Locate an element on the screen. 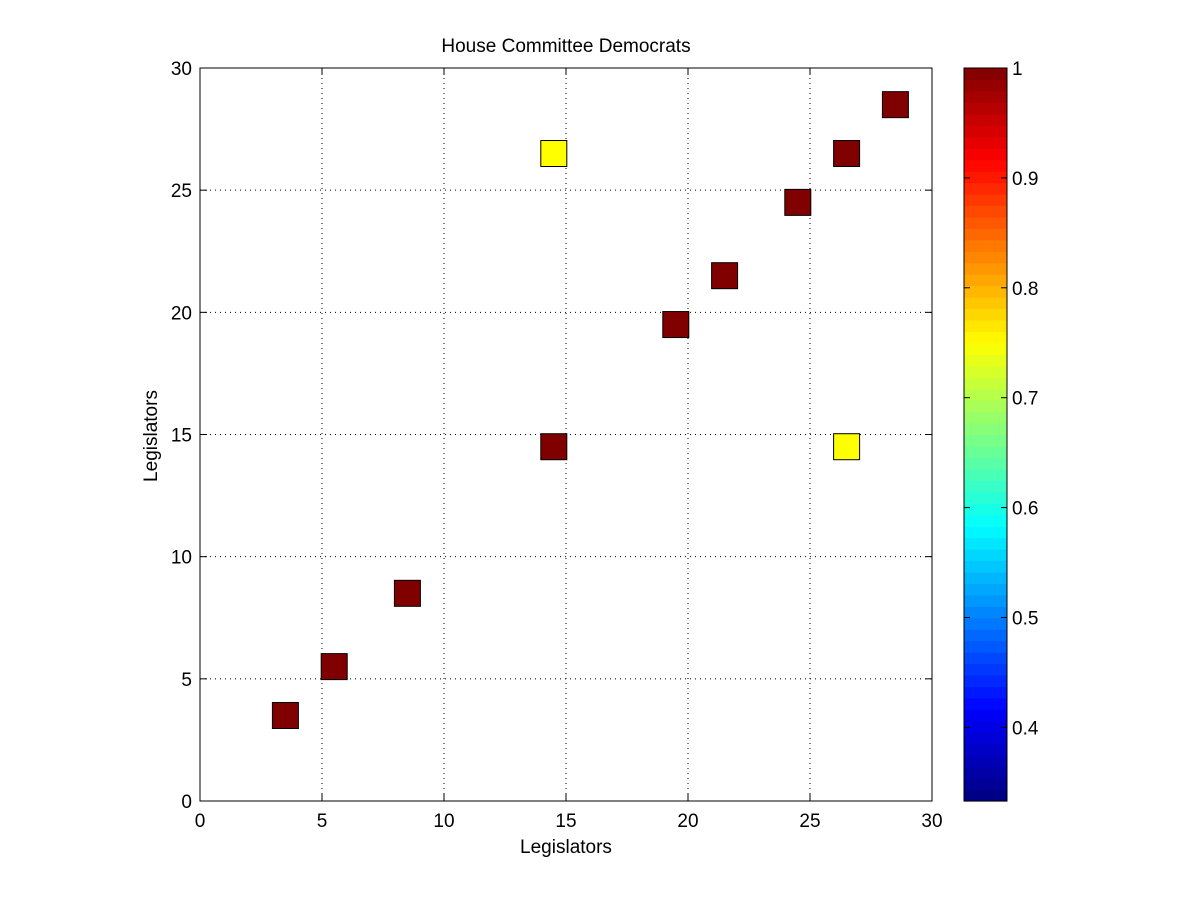 The image size is (1200, 900). x-tick-label: 15 is located at coordinates (565, 821).